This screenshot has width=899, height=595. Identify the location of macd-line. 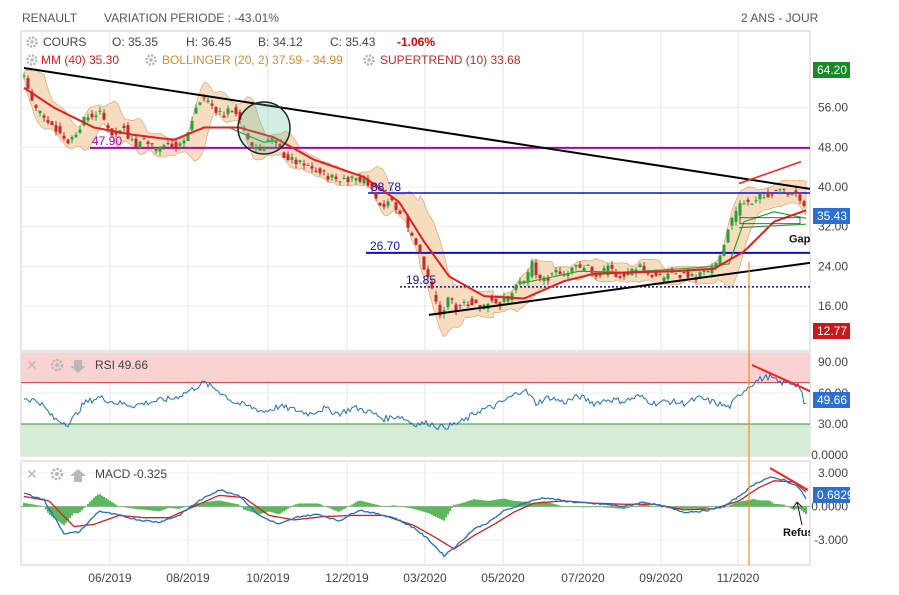
(415, 517).